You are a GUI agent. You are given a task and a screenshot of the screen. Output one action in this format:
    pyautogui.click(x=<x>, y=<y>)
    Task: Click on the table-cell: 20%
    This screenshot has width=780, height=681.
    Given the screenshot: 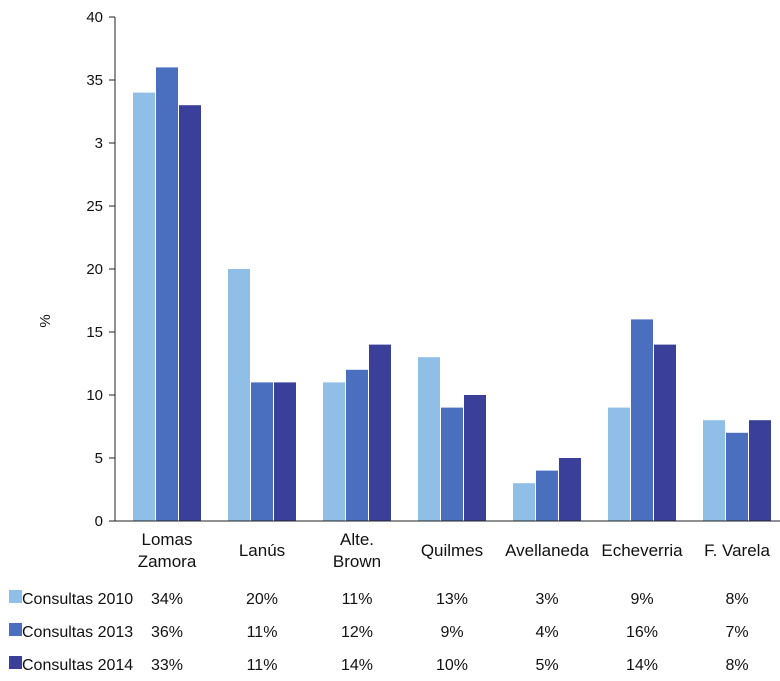 What is the action you would take?
    pyautogui.click(x=262, y=599)
    